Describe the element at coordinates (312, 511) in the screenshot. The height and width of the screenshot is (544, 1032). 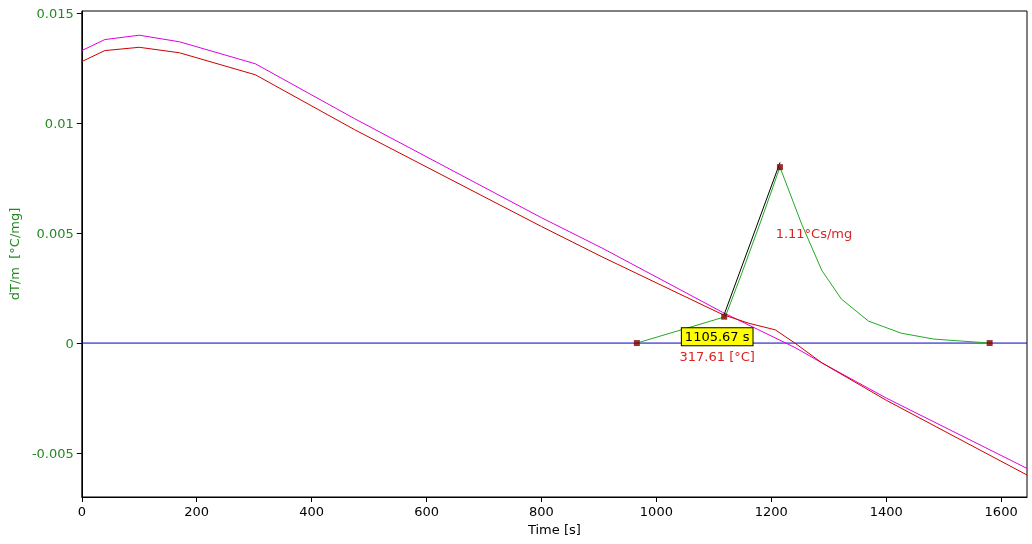
I see `x-tick-label: 400` at that location.